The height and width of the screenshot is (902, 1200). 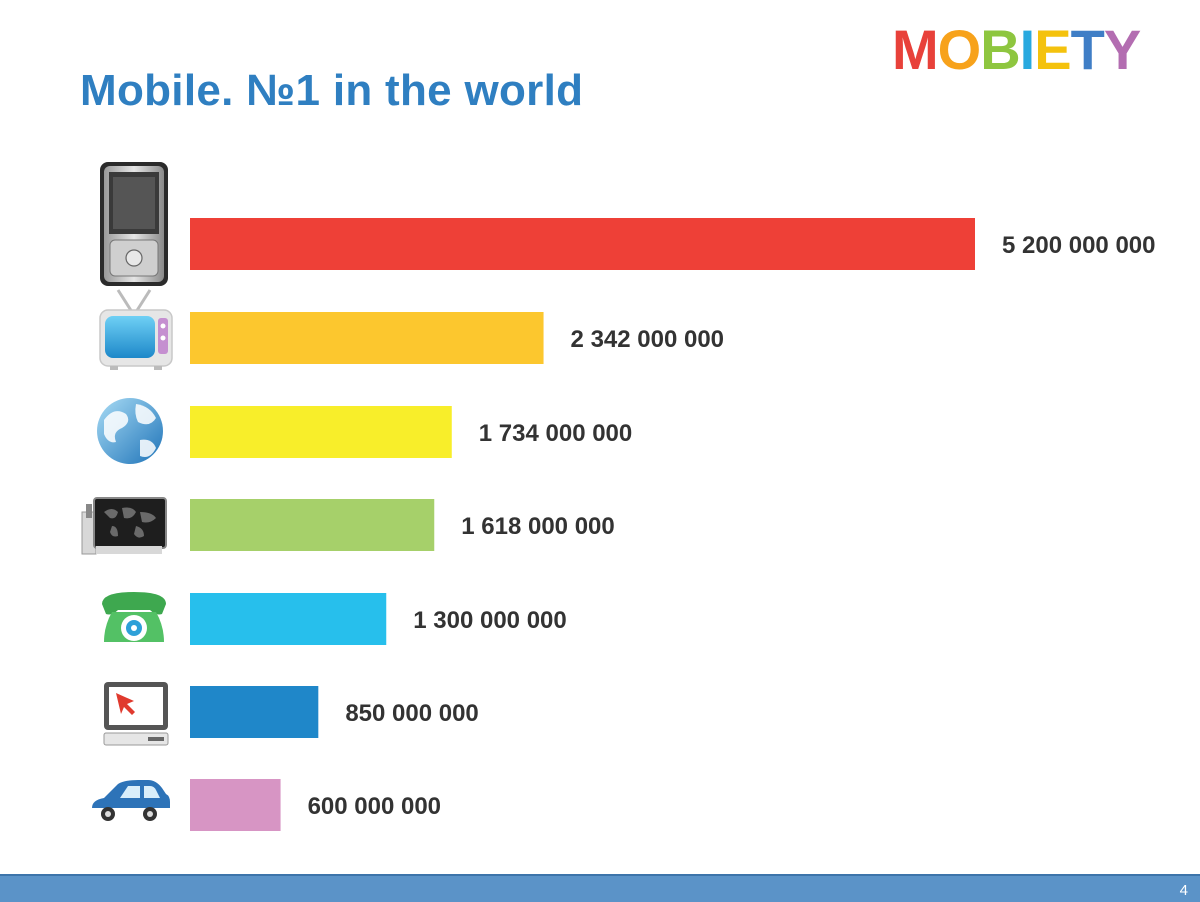 I want to click on bar-globe, so click(x=321, y=432).